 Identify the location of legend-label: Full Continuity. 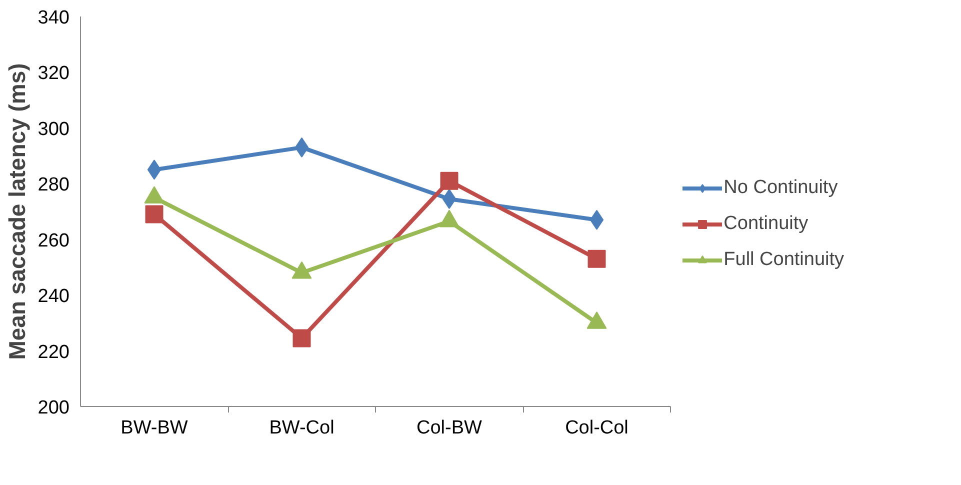
(784, 260).